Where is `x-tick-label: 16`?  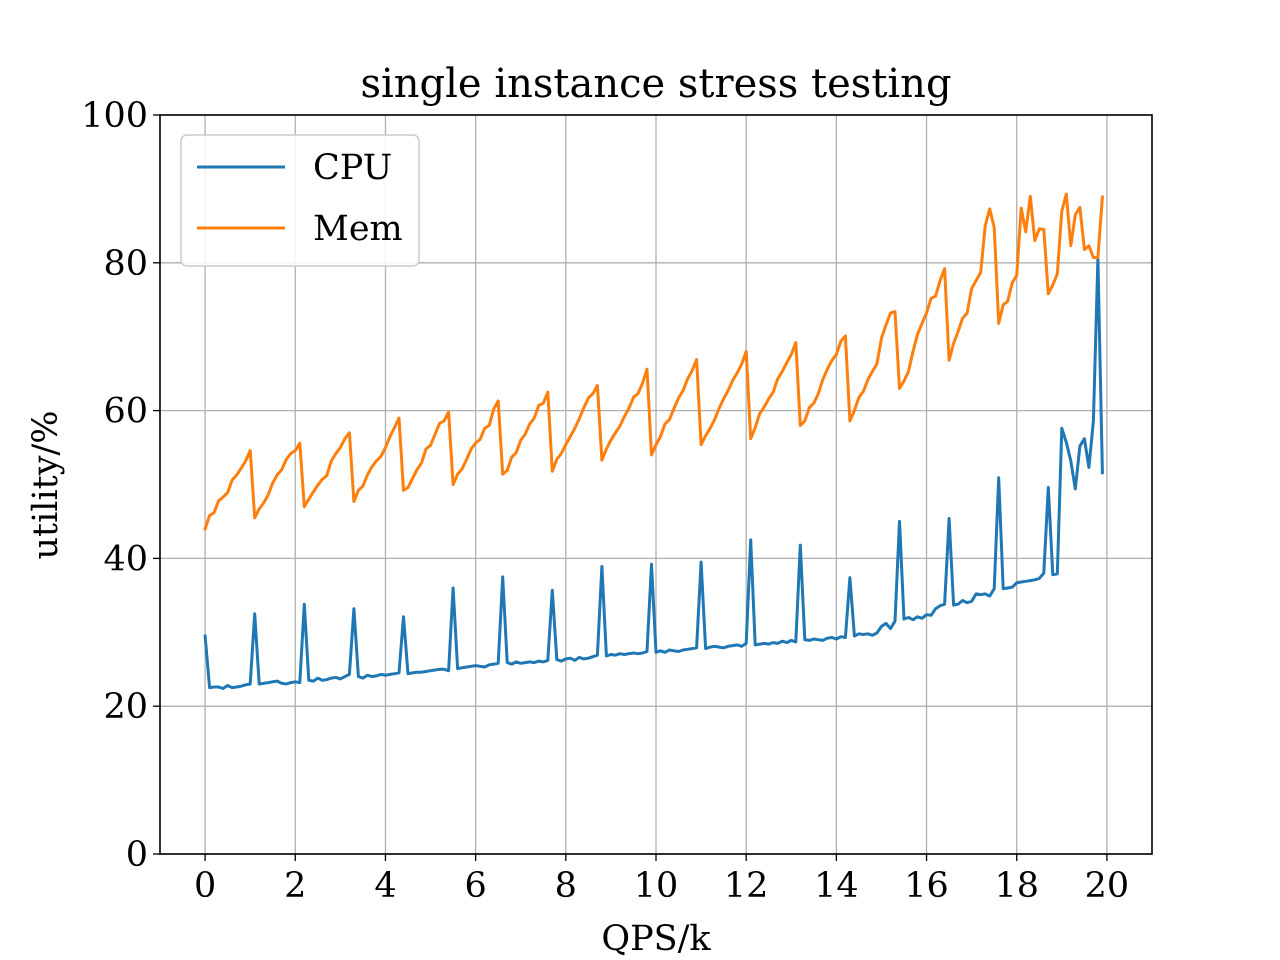 x-tick-label: 16 is located at coordinates (926, 886).